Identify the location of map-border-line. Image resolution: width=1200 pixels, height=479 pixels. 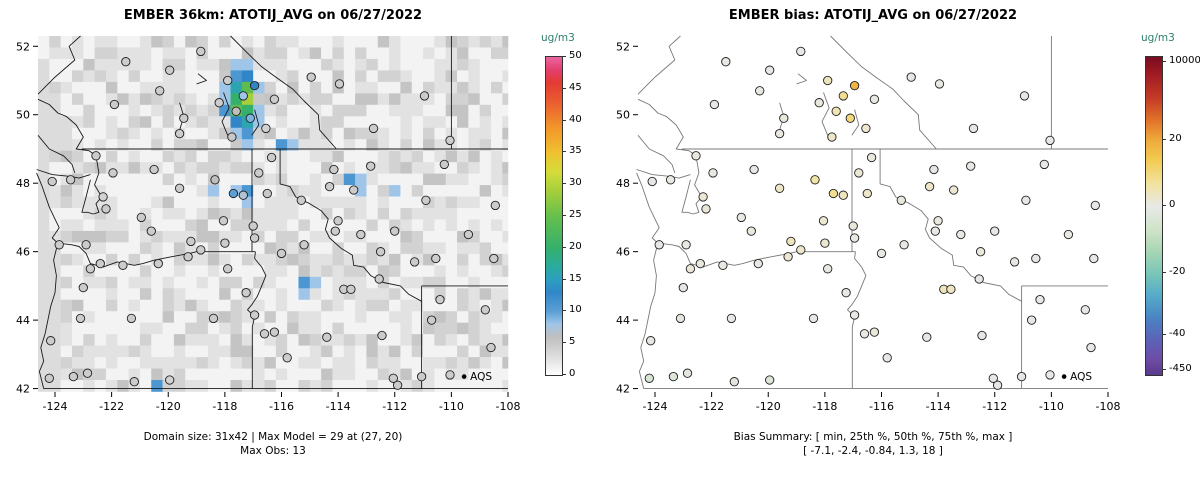
(350, 225).